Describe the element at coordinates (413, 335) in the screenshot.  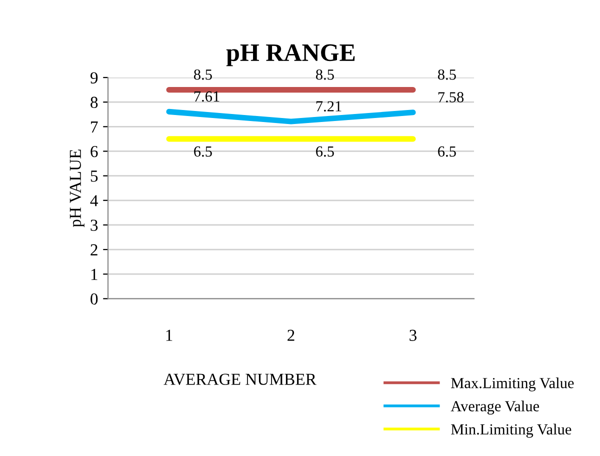
I see `x-tick-label: 3` at that location.